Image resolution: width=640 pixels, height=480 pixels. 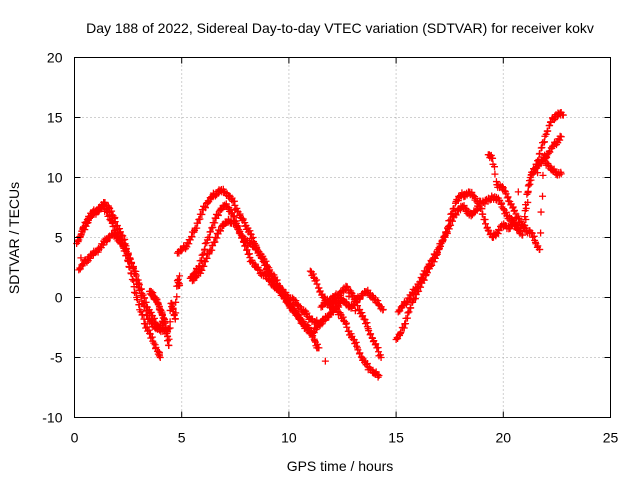 What do you see at coordinates (55, 58) in the screenshot?
I see `y-tick-label: 20` at bounding box center [55, 58].